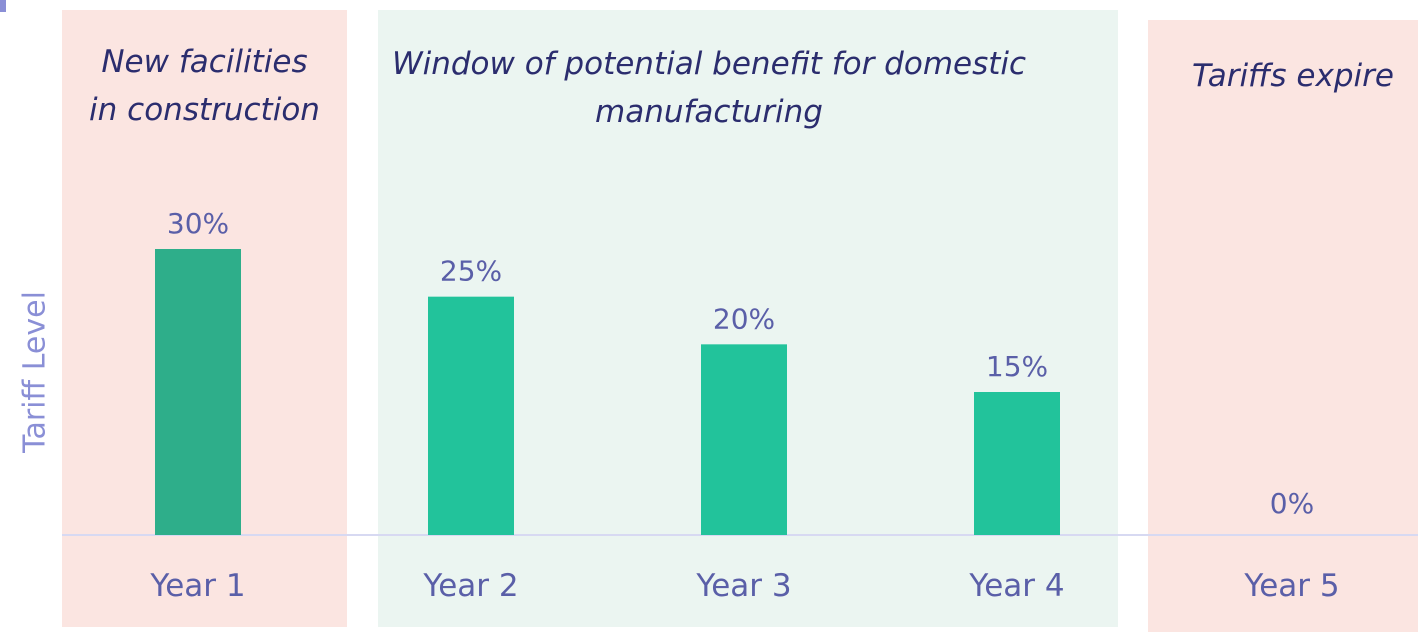  Describe the element at coordinates (1016, 586) in the screenshot. I see `tick-label-year-4: Year 4` at that location.